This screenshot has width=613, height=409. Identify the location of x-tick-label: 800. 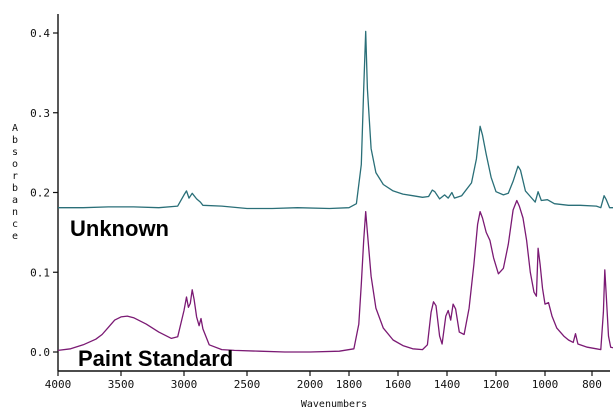
(592, 384).